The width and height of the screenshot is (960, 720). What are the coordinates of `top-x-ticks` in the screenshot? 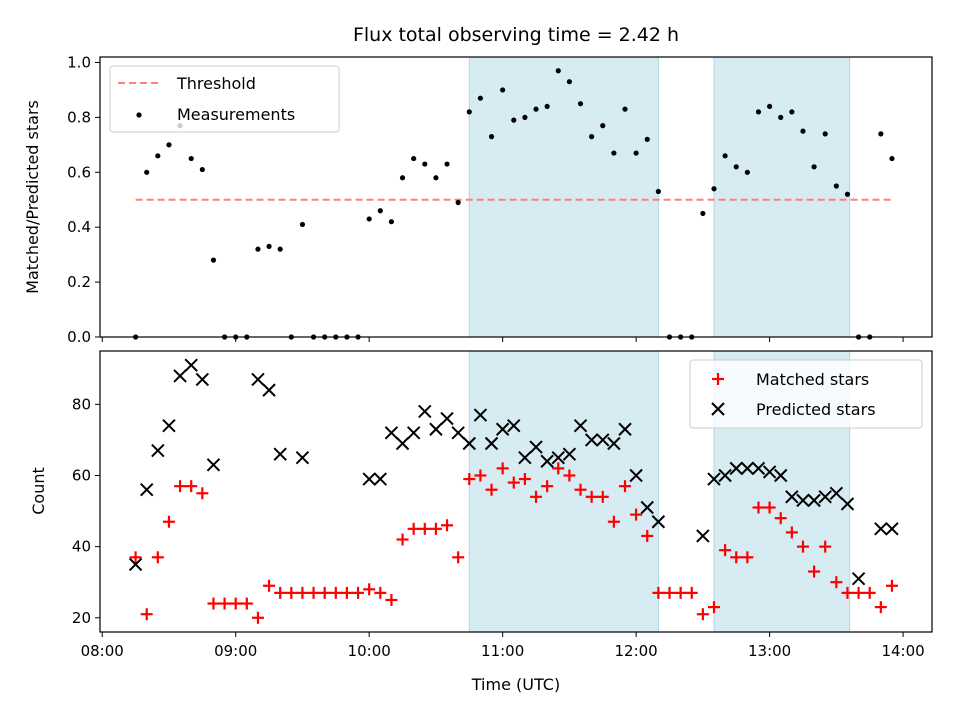 It's located at (502, 339).